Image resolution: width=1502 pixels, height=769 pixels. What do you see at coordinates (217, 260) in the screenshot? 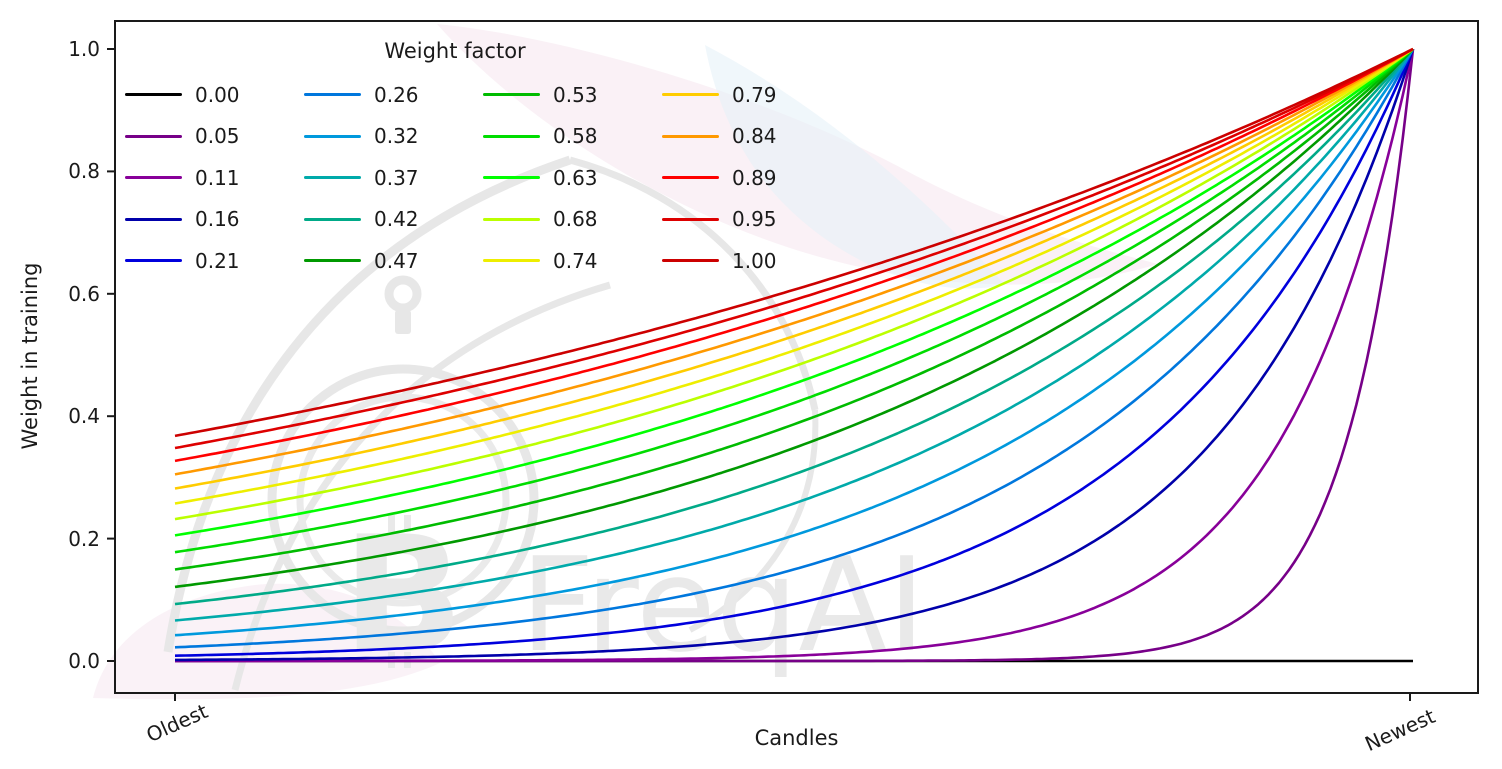
I see `legend-label: 0.21` at bounding box center [217, 260].